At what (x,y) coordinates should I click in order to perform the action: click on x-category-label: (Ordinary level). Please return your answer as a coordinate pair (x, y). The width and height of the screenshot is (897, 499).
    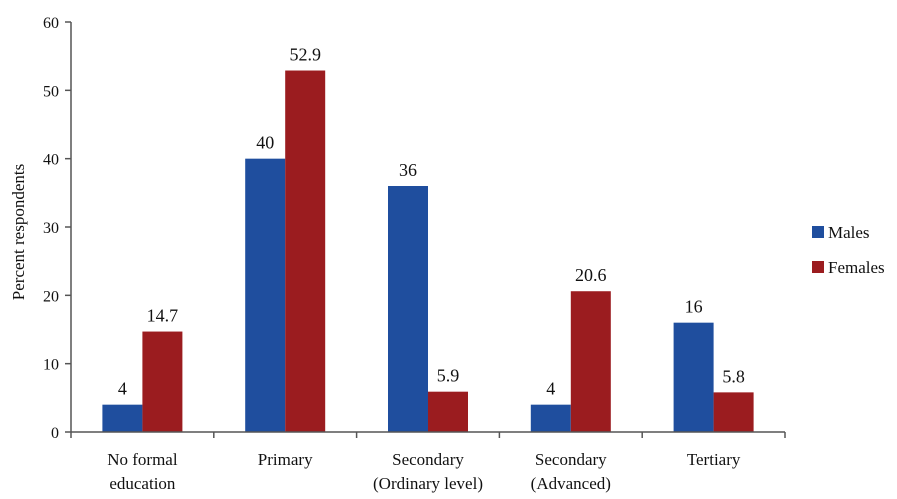
    Looking at the image, I should click on (428, 483).